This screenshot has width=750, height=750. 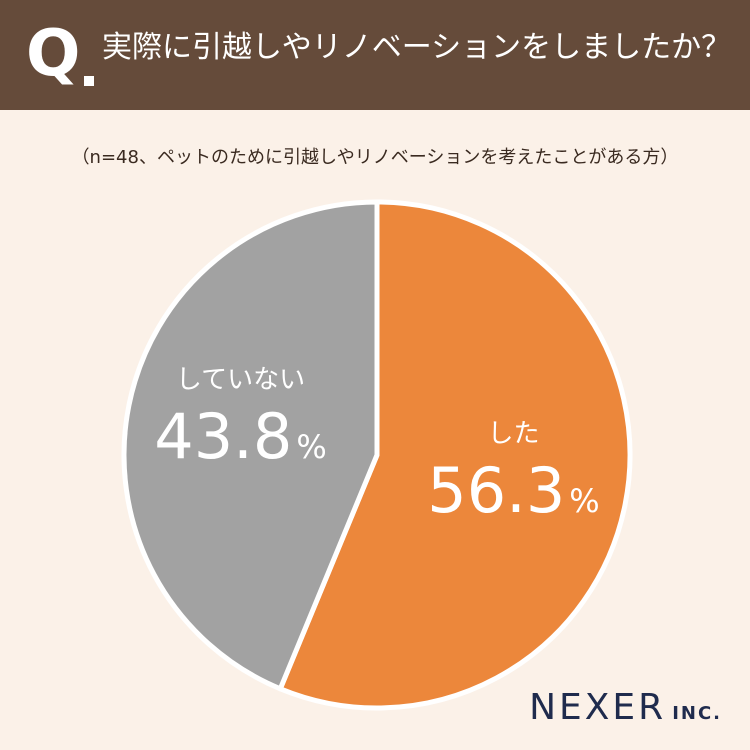 What do you see at coordinates (417, 47) in the screenshot?
I see `question-text: 実際に引越しやリノベーションをしましたか？` at bounding box center [417, 47].